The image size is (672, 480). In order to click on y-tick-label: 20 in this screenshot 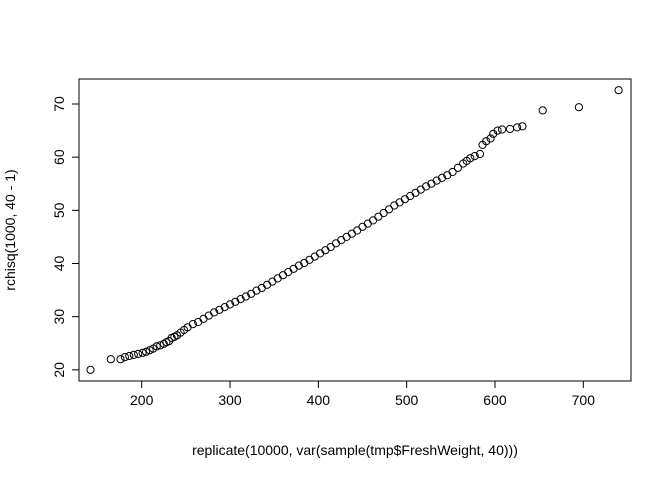, I will do `click(59, 370)`.